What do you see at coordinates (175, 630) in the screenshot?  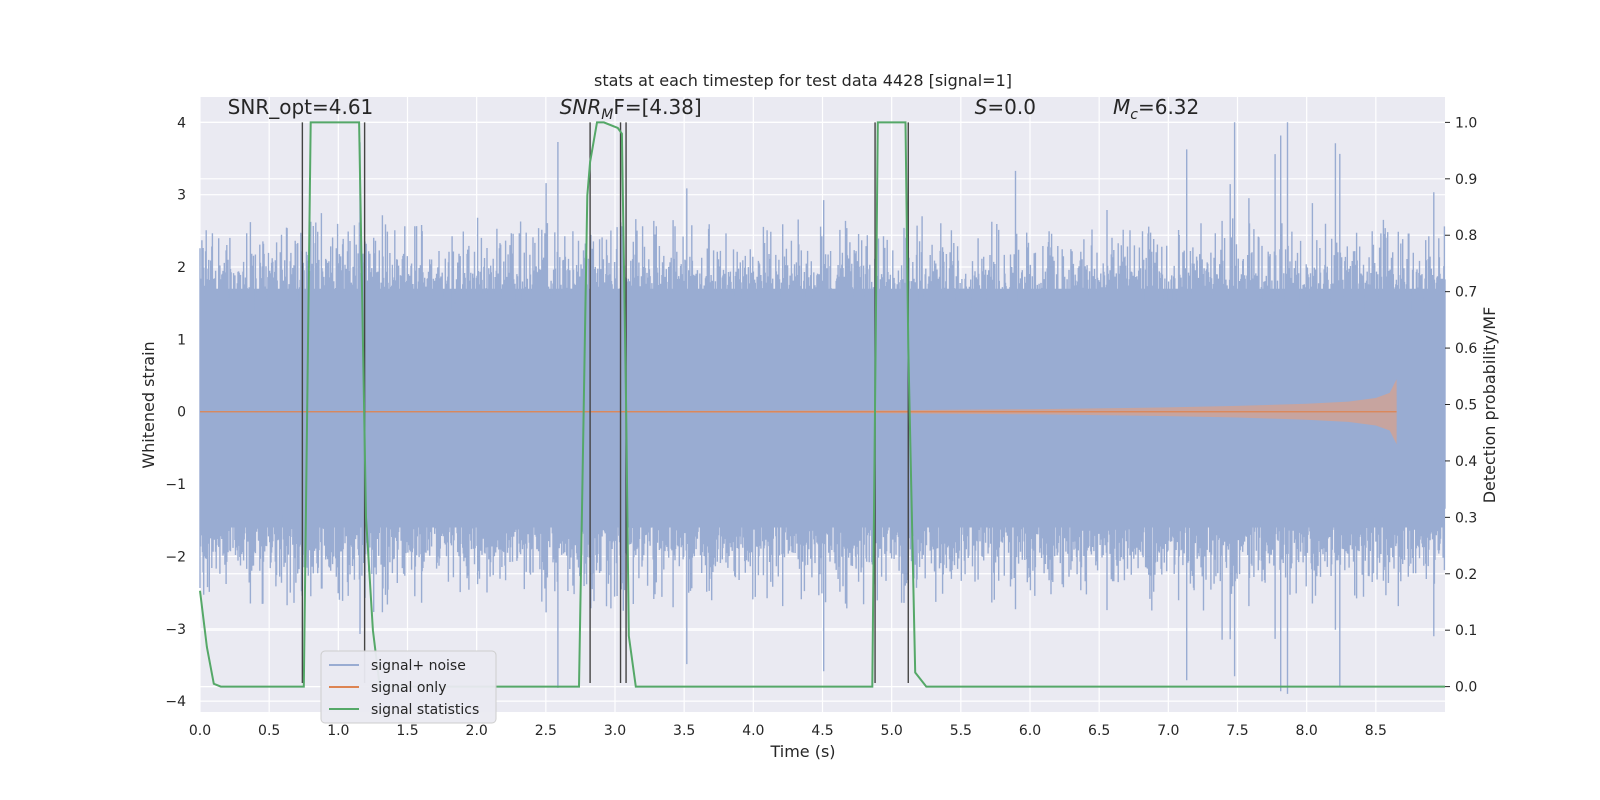 I see `y-tick-label: −3` at bounding box center [175, 630].